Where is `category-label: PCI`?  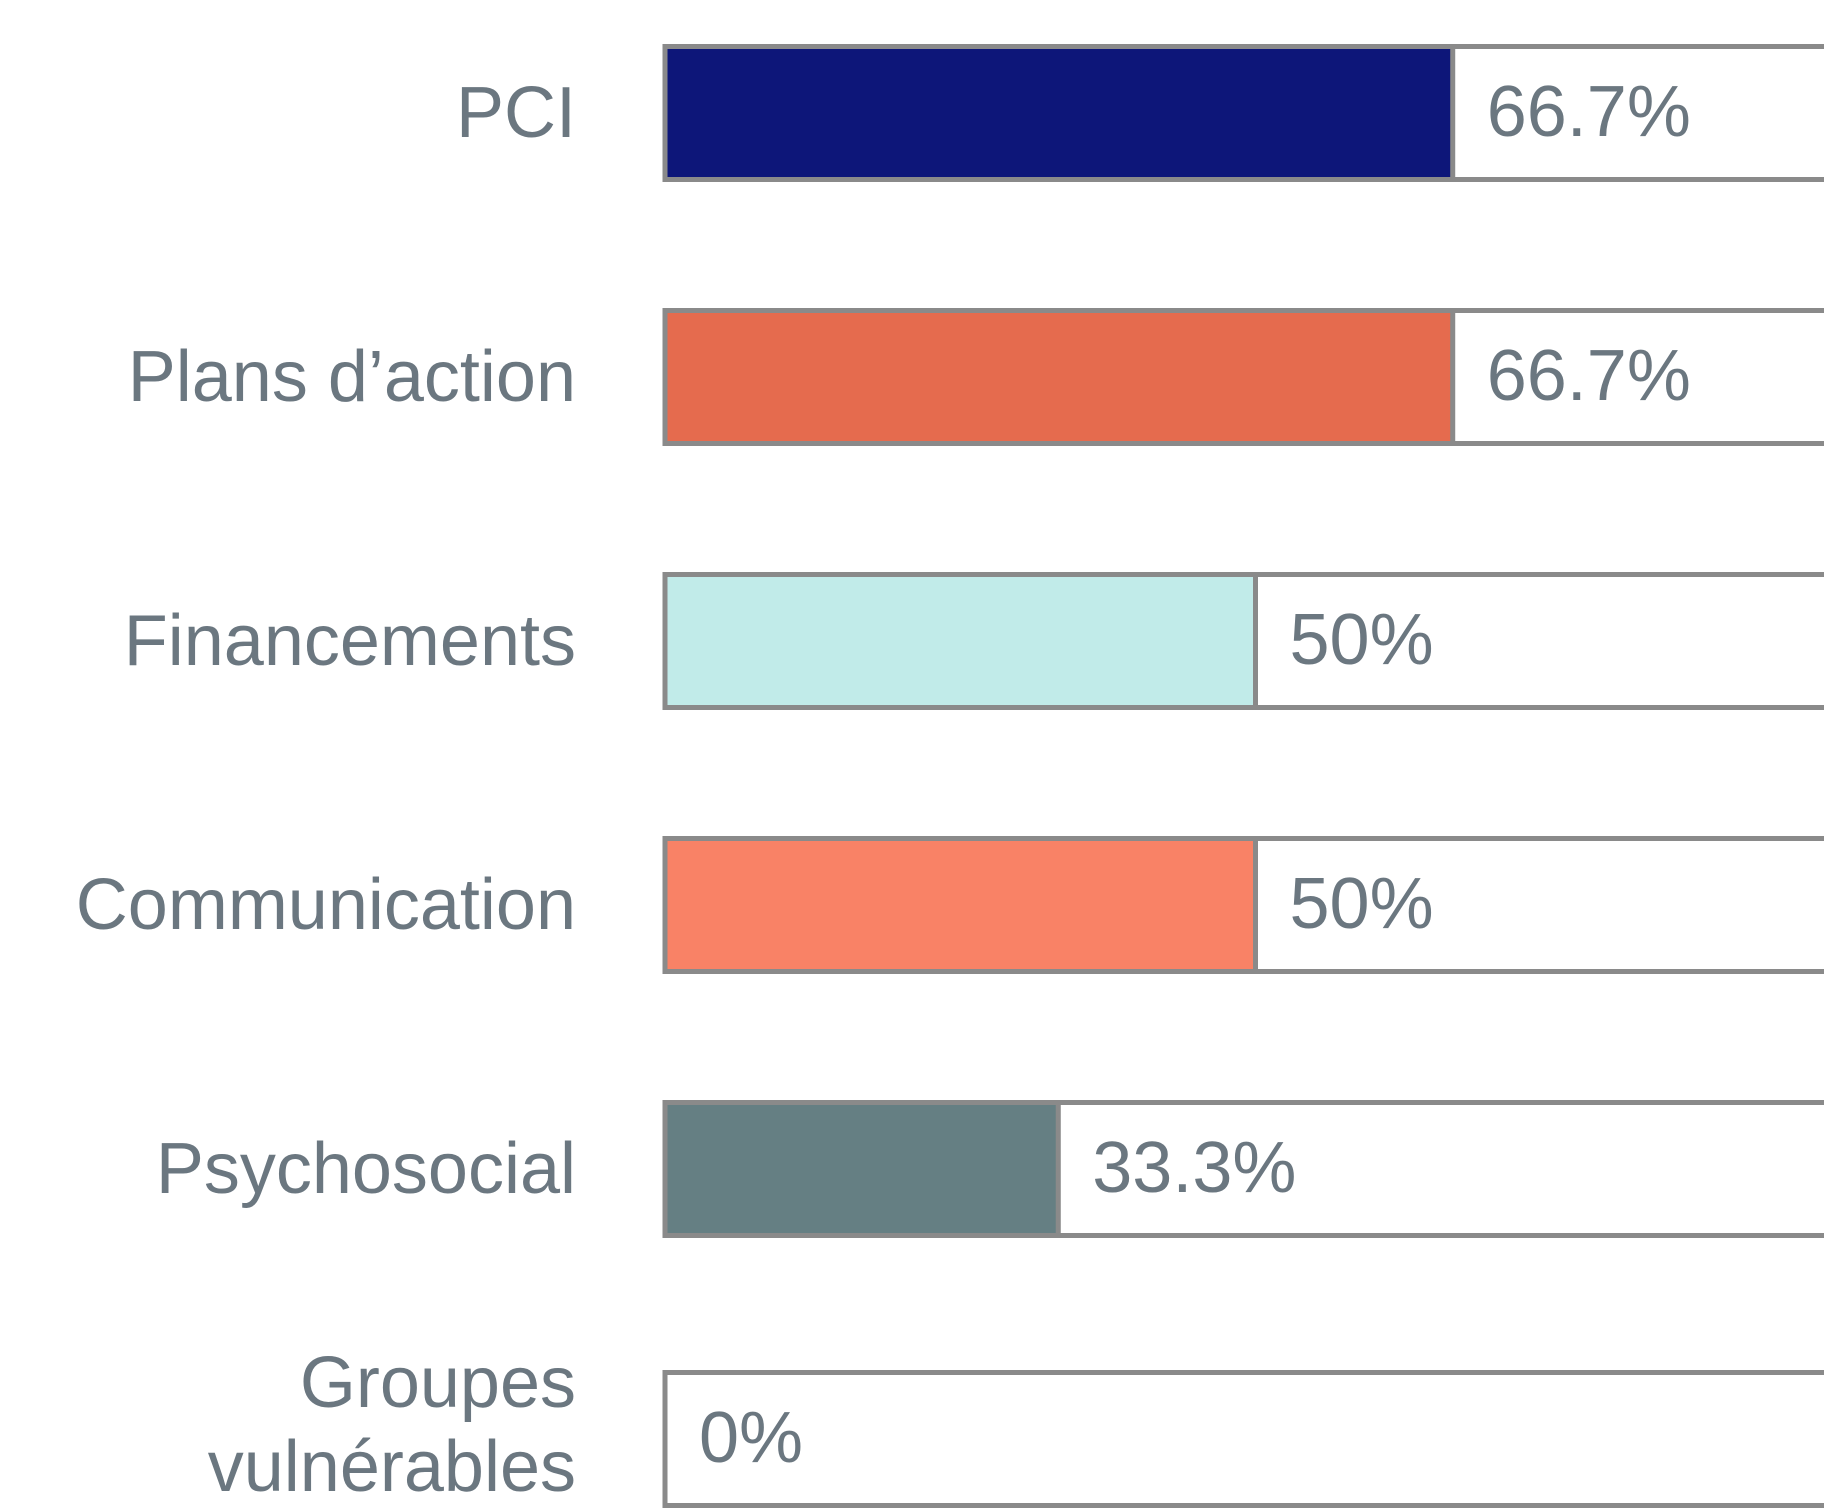 category-label: PCI is located at coordinates (515, 113).